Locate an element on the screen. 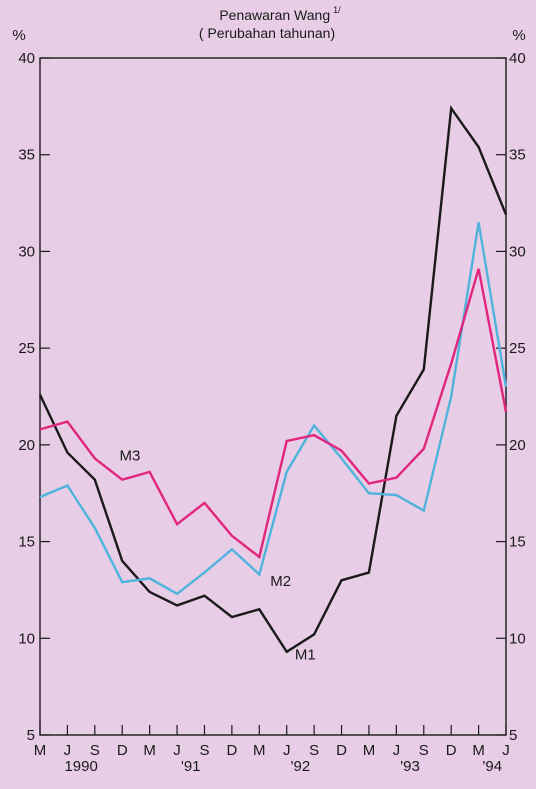  y-tick-label-left: 30 is located at coordinates (26, 251).